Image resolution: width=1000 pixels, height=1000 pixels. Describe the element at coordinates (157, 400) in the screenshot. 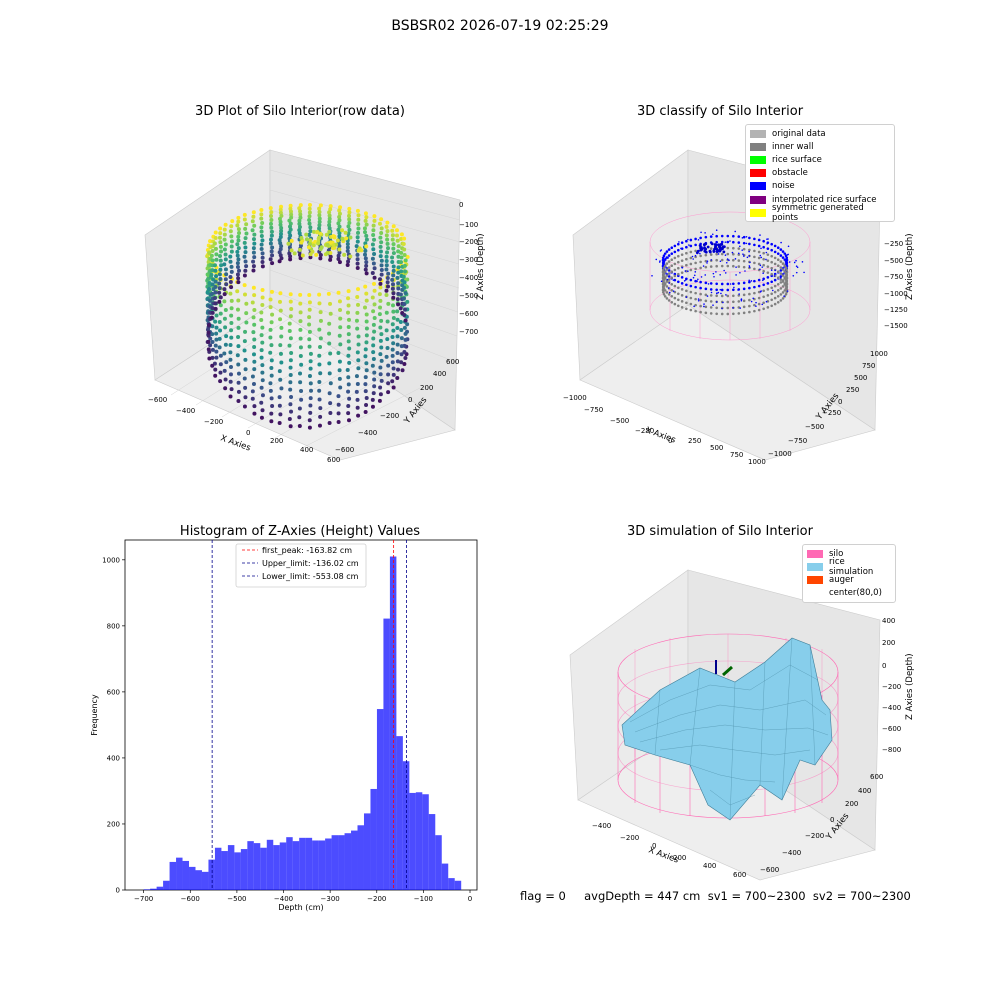

I see `raw-x-tick: −600` at that location.